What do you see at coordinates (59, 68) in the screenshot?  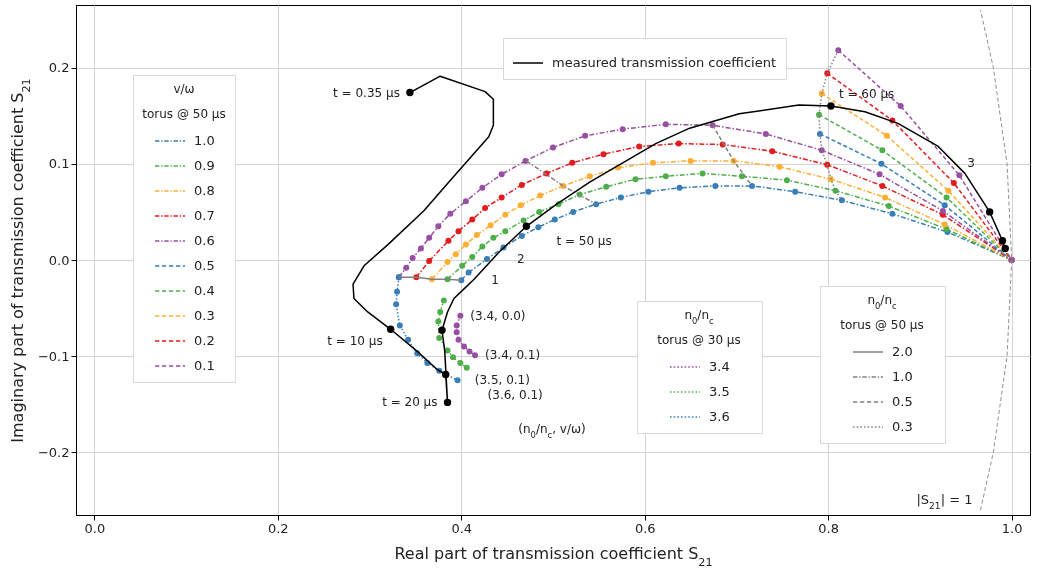 I see `y-tick-label: 0.2` at bounding box center [59, 68].